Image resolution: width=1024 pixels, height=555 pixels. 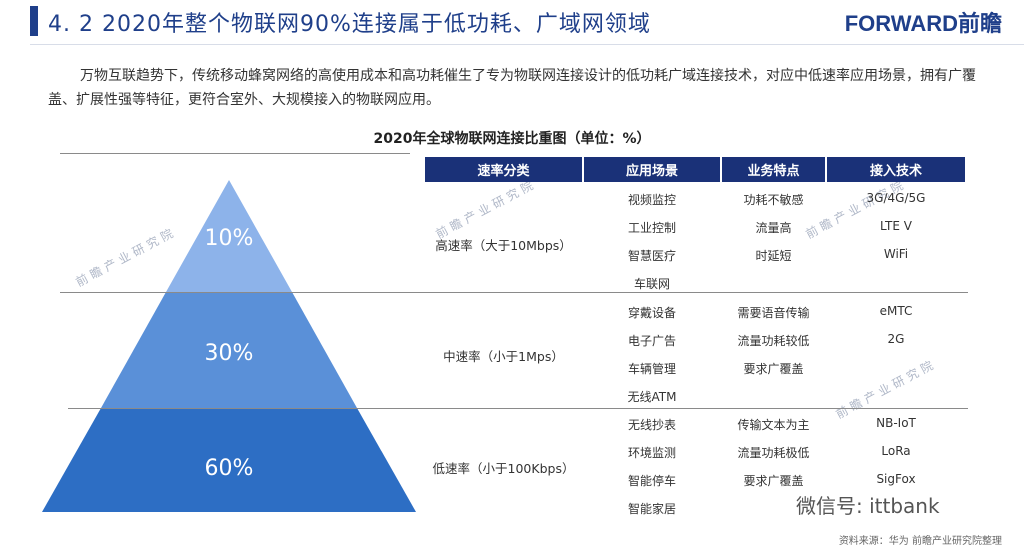 What do you see at coordinates (773, 313) in the screenshot?
I see `feature-cell: 需要语音传输` at bounding box center [773, 313].